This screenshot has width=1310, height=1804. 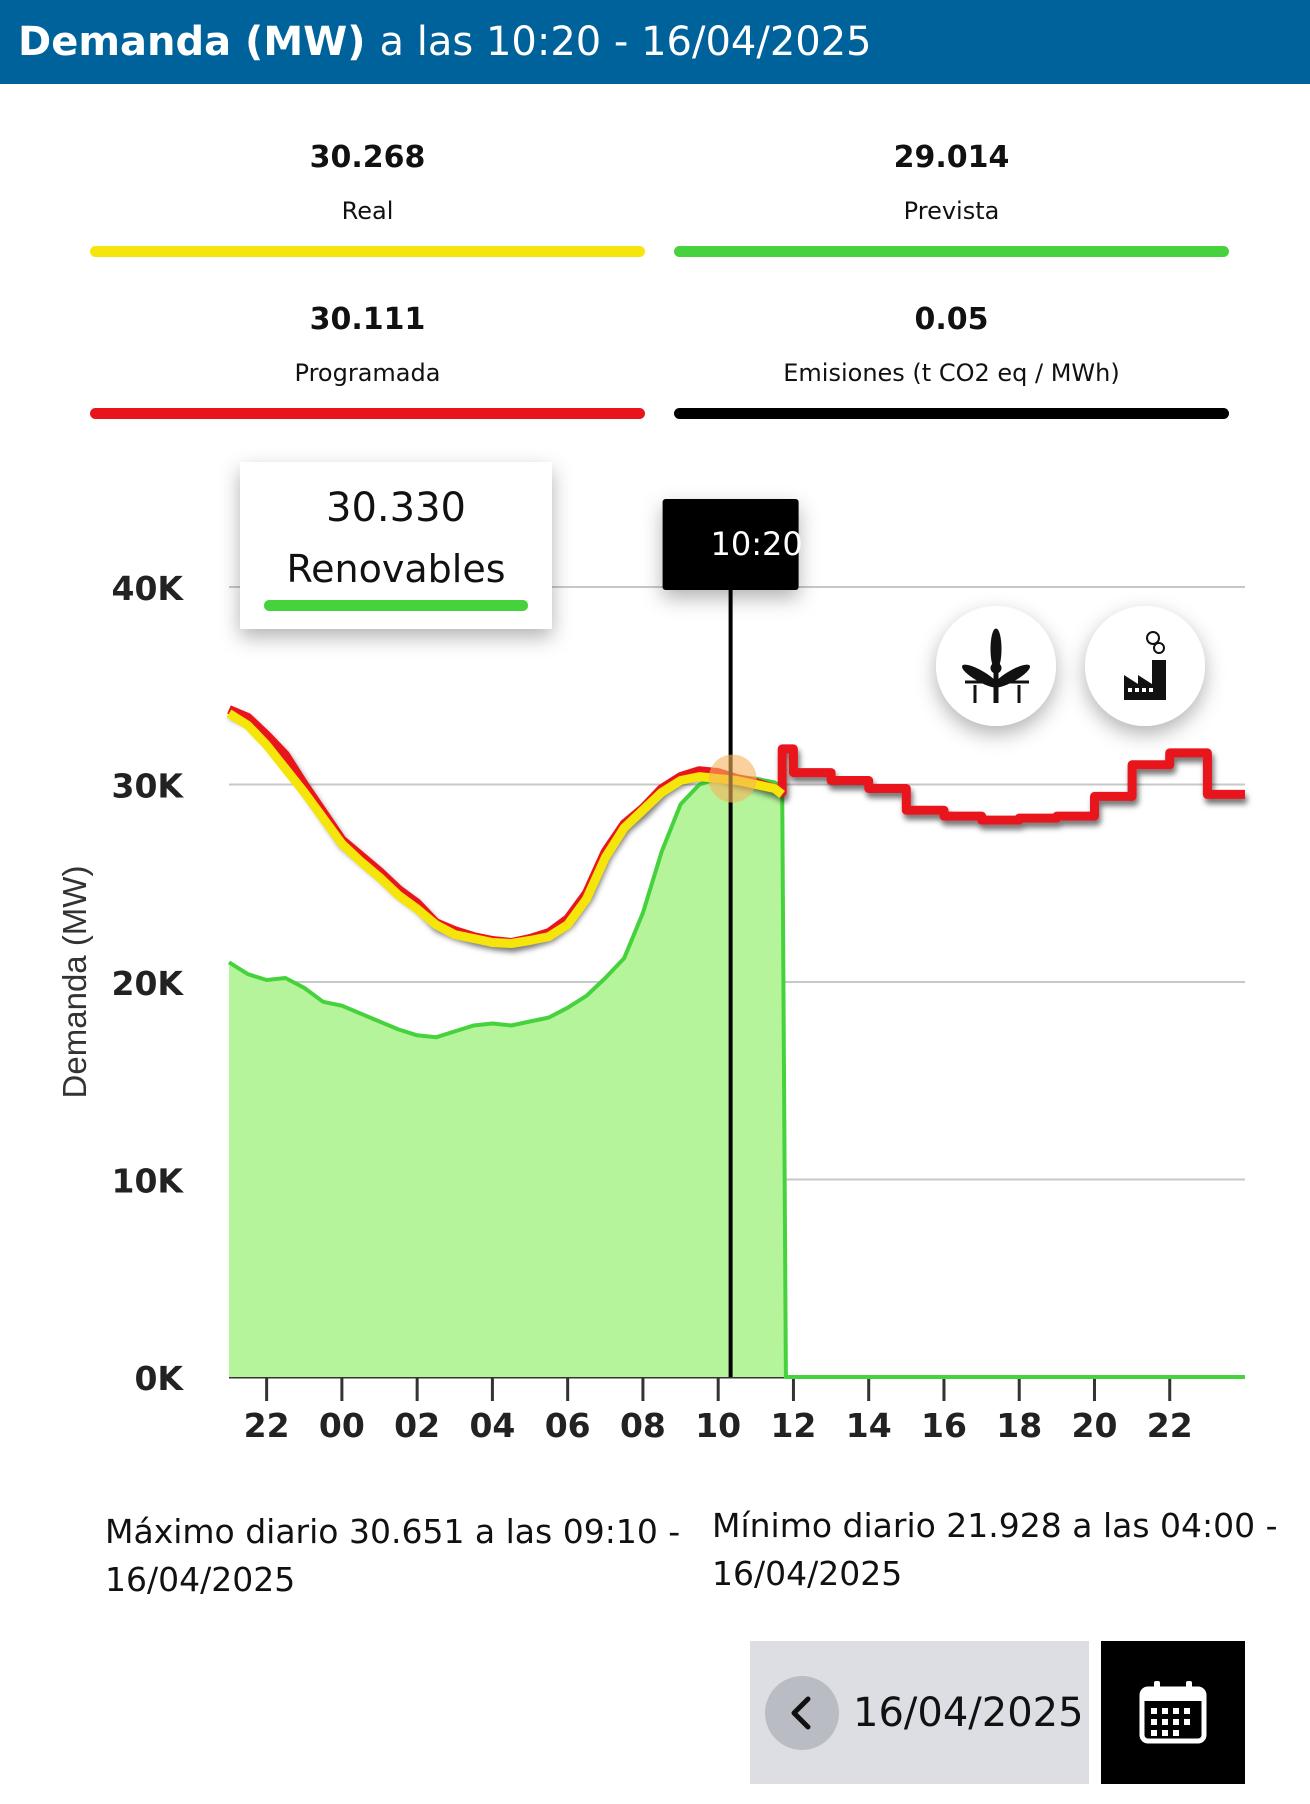 I want to click on stat-prevista: 29.014 Prevista, so click(x=951, y=198).